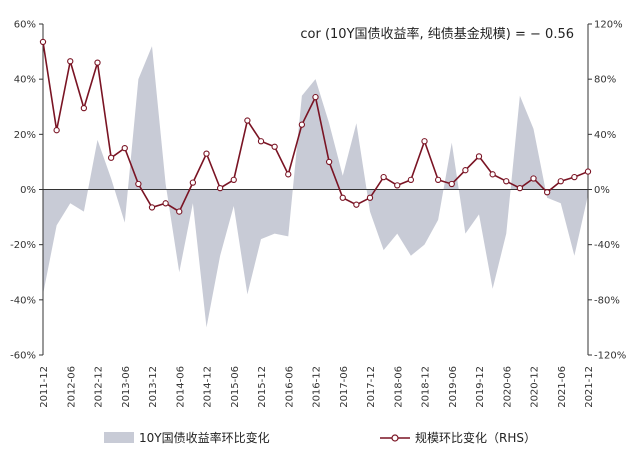  I want to click on x-tick-label: 2020-06, so click(507, 387).